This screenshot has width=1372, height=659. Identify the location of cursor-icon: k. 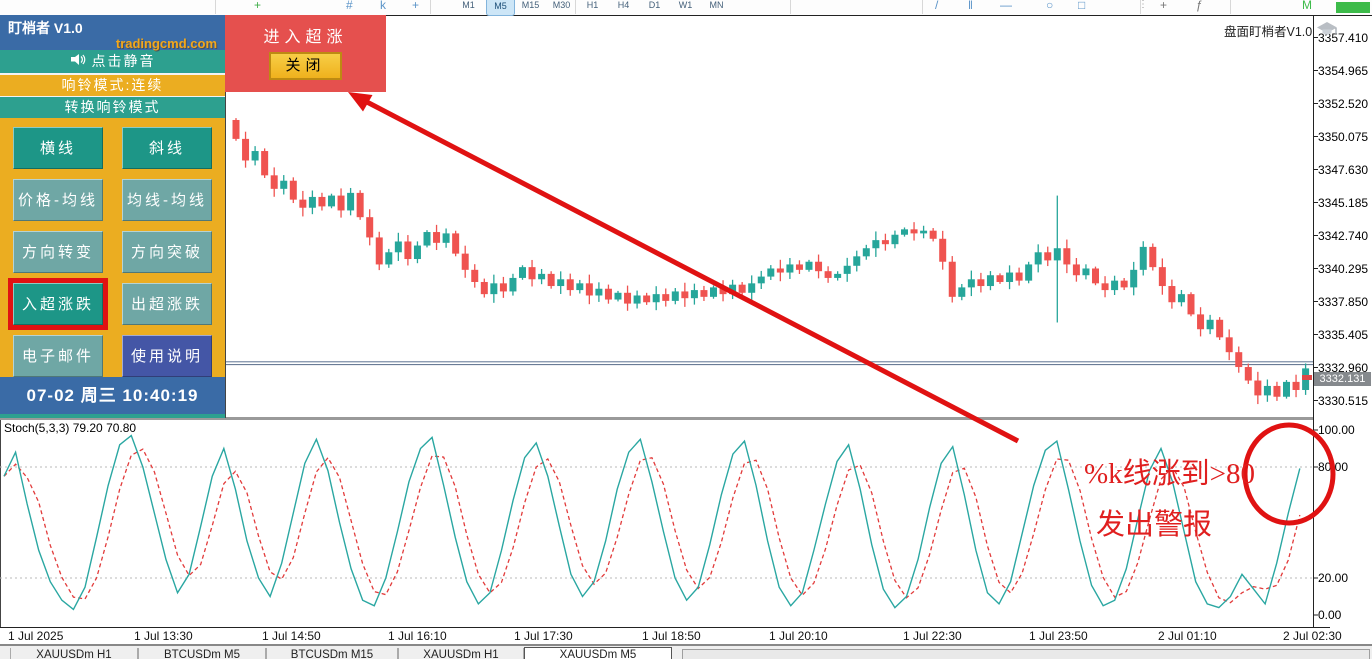
(383, 6).